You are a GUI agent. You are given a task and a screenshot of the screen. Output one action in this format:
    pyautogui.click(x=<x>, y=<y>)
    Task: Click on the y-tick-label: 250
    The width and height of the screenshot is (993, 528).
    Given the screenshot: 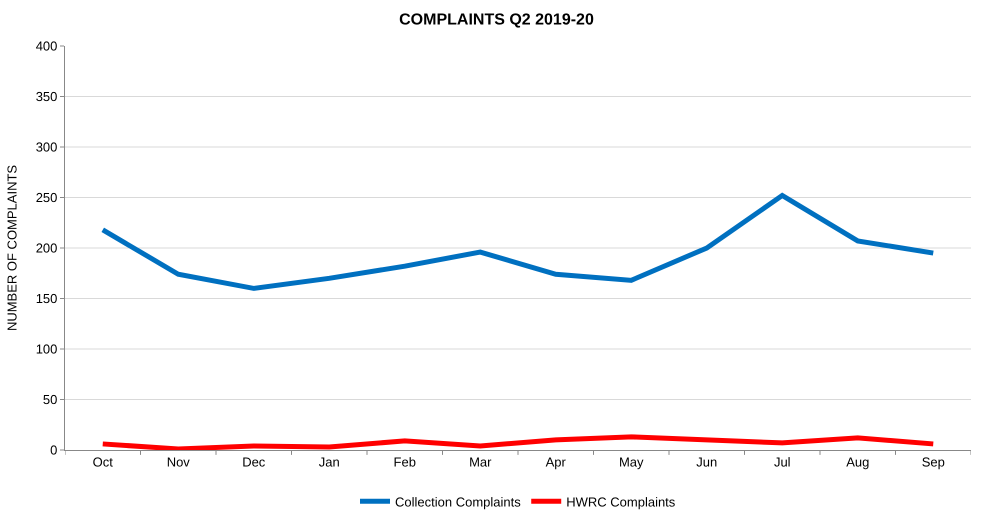 What is the action you would take?
    pyautogui.click(x=47, y=198)
    